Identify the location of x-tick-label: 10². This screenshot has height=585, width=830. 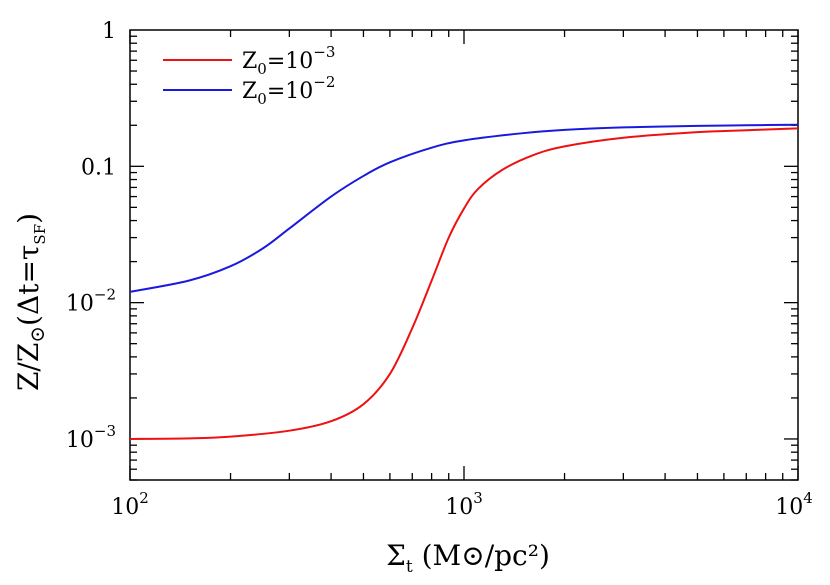
(130, 504).